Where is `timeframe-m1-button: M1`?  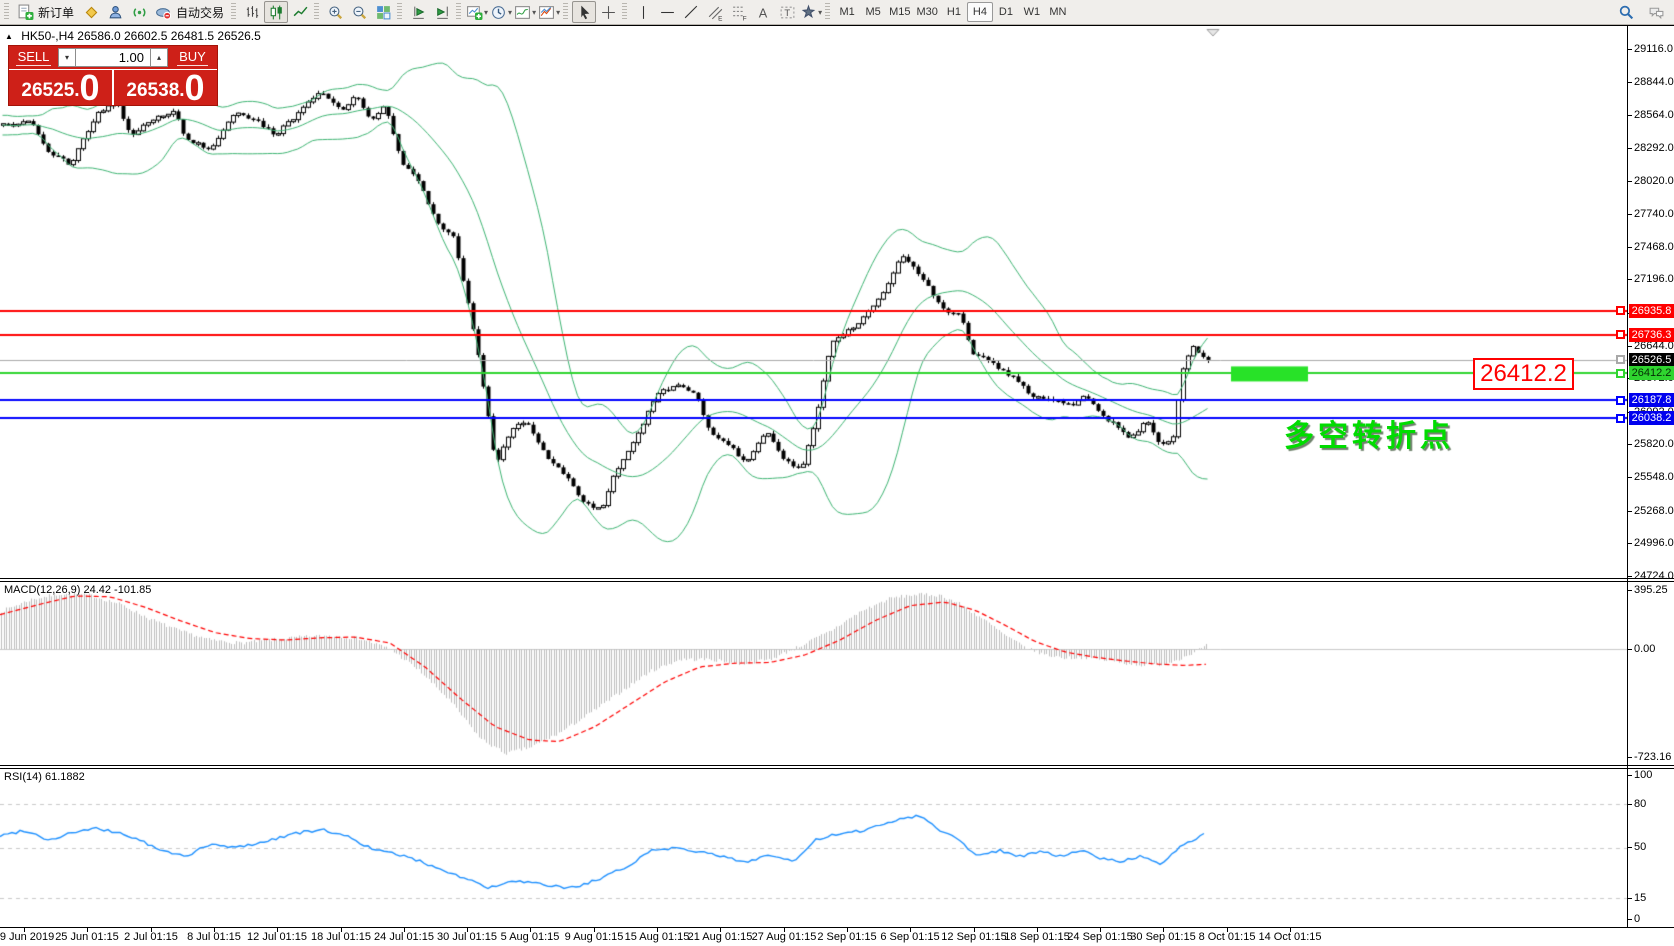
timeframe-m1-button: M1 is located at coordinates (847, 12).